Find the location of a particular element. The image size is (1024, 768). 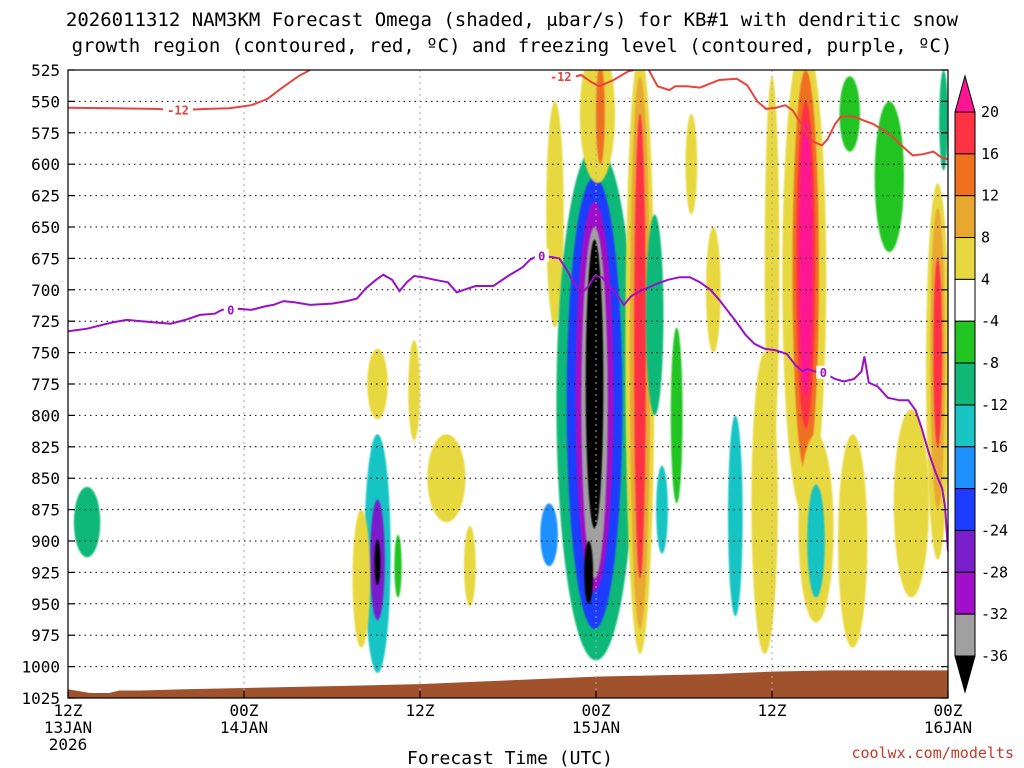

ytick-label-900: 900 is located at coordinates (45, 541).